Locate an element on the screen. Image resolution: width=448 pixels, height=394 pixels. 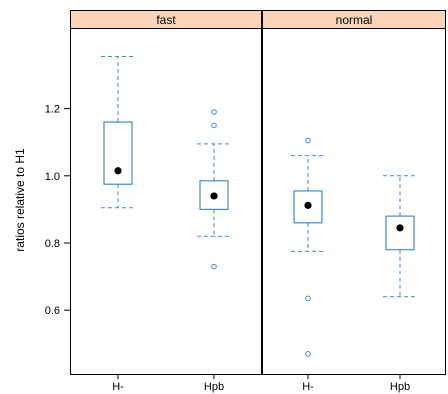
y-tick-label: 1.0 is located at coordinates (52, 177).